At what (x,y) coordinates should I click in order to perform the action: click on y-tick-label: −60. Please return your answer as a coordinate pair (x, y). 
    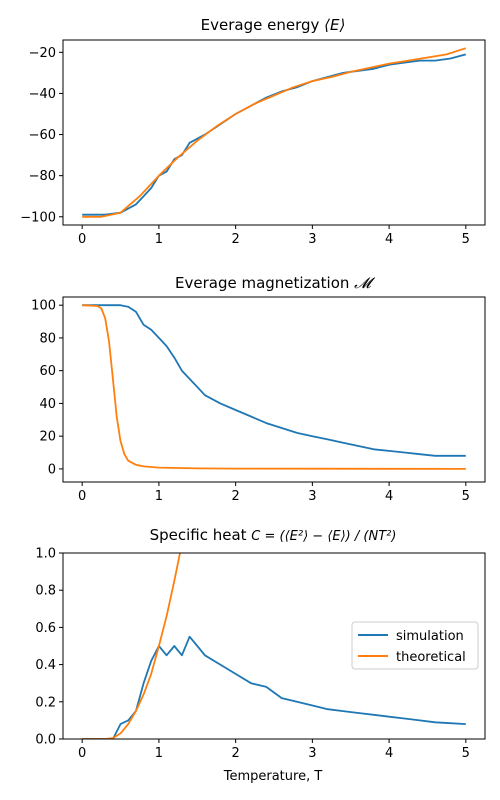
    Looking at the image, I should click on (42, 135).